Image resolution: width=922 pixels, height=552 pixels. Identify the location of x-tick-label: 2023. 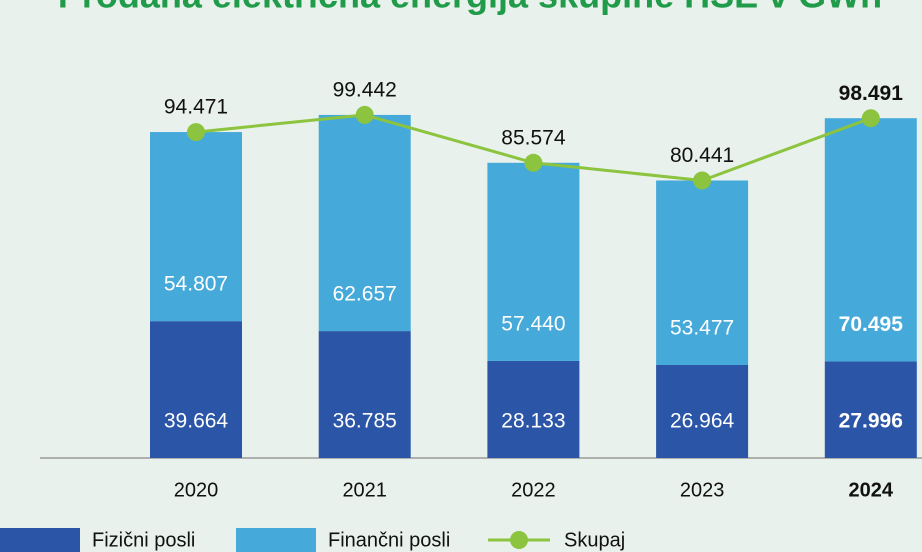
(702, 490).